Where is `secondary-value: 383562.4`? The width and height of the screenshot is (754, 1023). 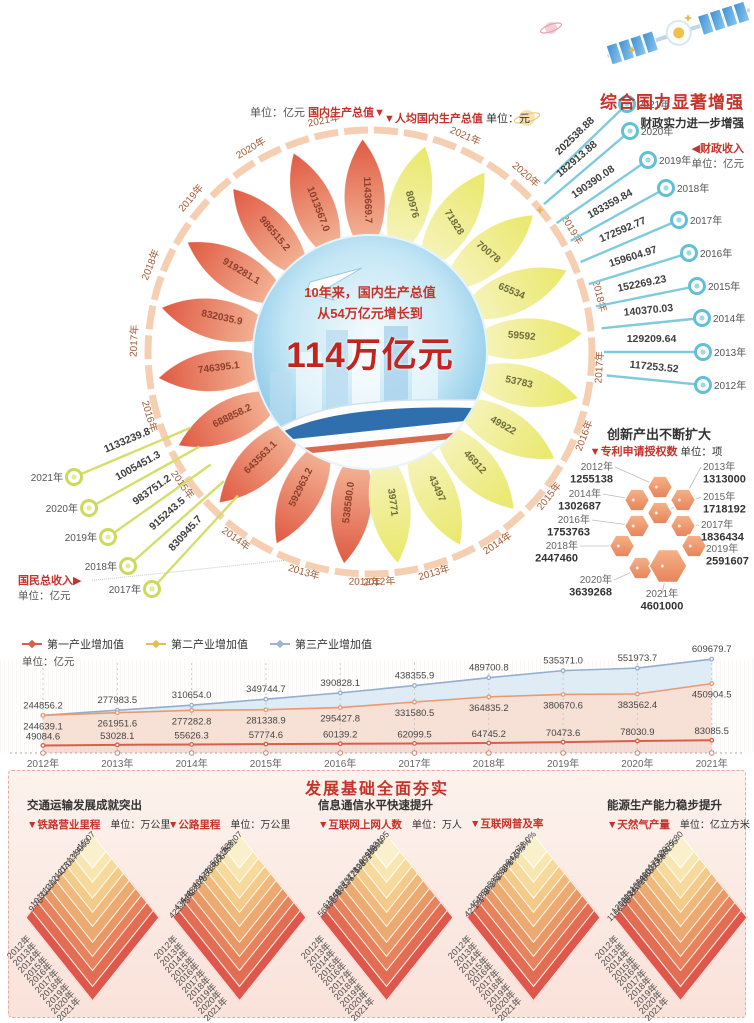 secondary-value: 383562.4 is located at coordinates (638, 705).